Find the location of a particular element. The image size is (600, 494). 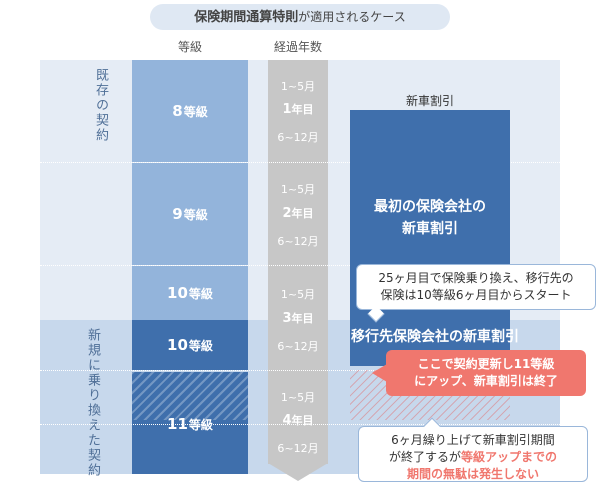

renew-callout-tail is located at coordinates (379, 373).